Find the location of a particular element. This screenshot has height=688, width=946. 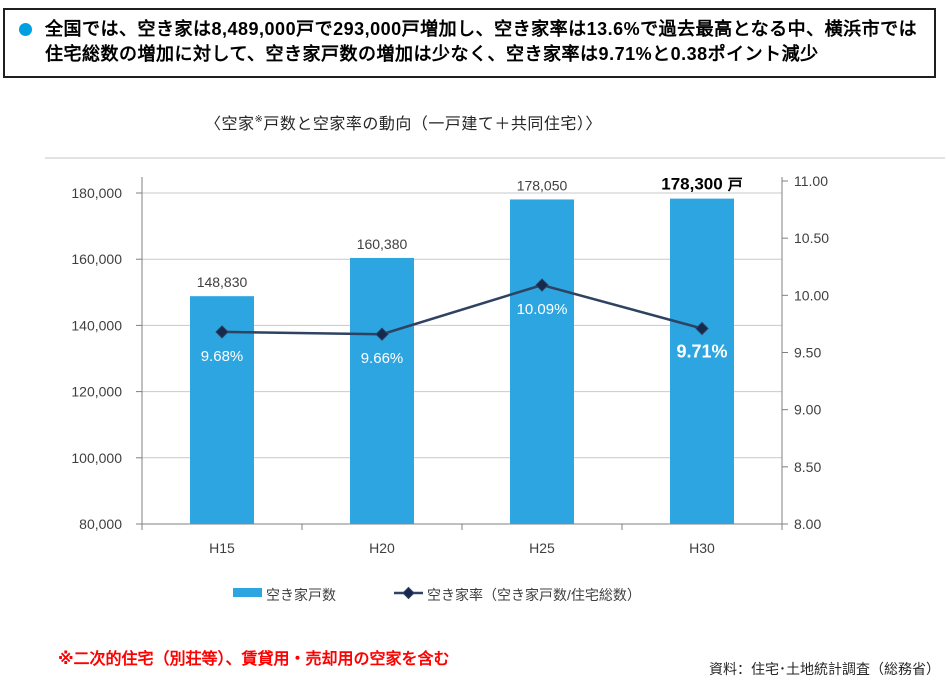

chart-title-pre: 〈空家 is located at coordinates (230, 124).